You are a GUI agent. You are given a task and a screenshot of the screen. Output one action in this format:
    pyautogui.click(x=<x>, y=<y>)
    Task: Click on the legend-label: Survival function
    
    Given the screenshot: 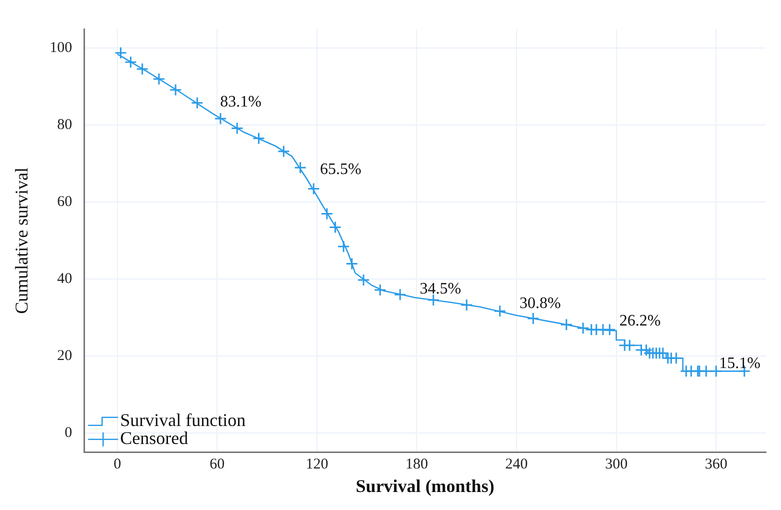 What is the action you would take?
    pyautogui.click(x=183, y=420)
    